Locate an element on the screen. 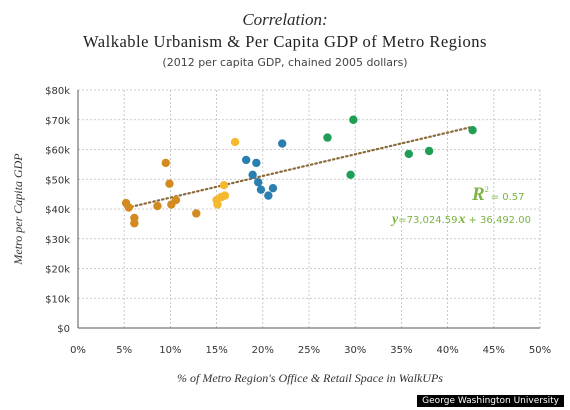 This screenshot has width=570, height=410. r2-symbol: R is located at coordinates (478, 194).